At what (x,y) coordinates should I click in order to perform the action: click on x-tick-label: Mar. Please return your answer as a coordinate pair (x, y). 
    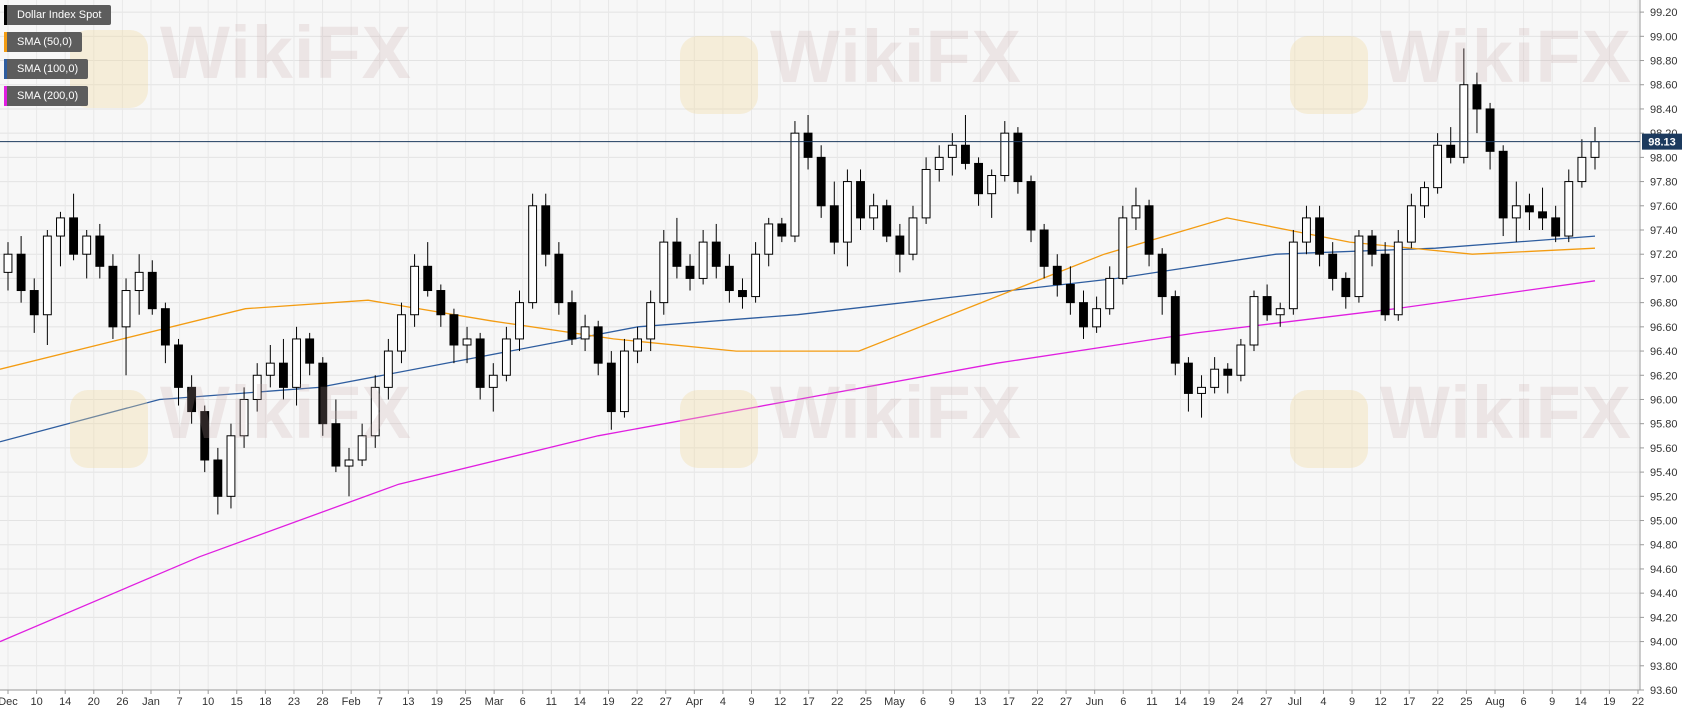
    Looking at the image, I should click on (494, 702).